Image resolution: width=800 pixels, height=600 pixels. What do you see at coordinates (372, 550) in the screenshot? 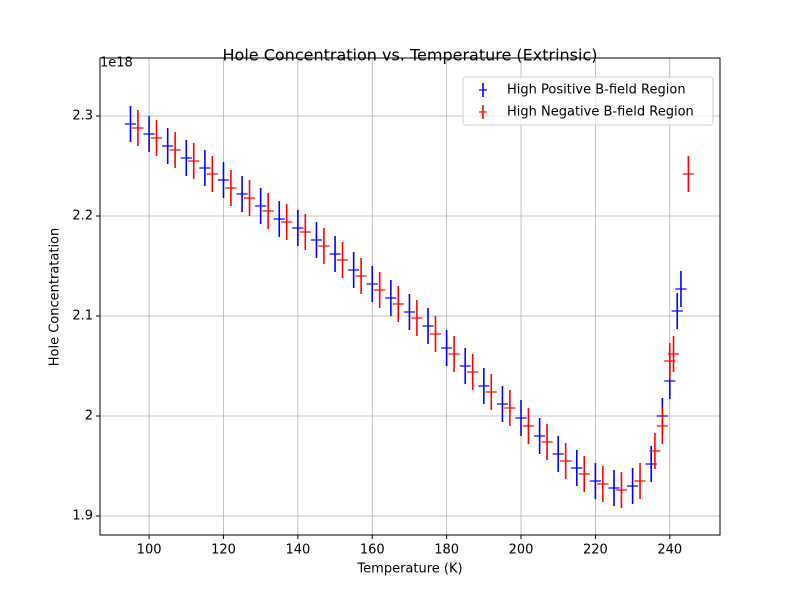
I see `x-tick-label: 160` at bounding box center [372, 550].